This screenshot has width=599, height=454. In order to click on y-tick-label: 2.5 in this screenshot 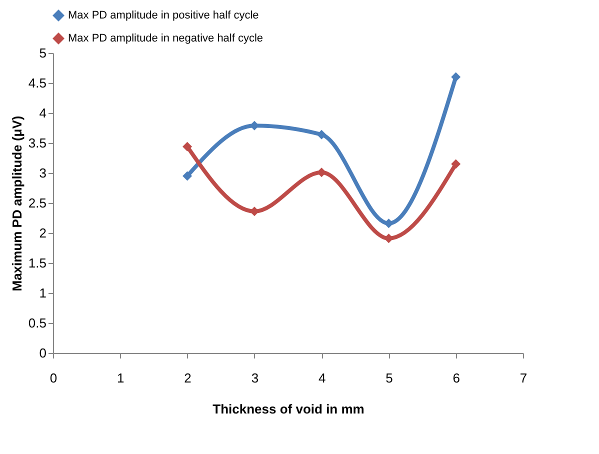, I will do `click(37, 203)`.